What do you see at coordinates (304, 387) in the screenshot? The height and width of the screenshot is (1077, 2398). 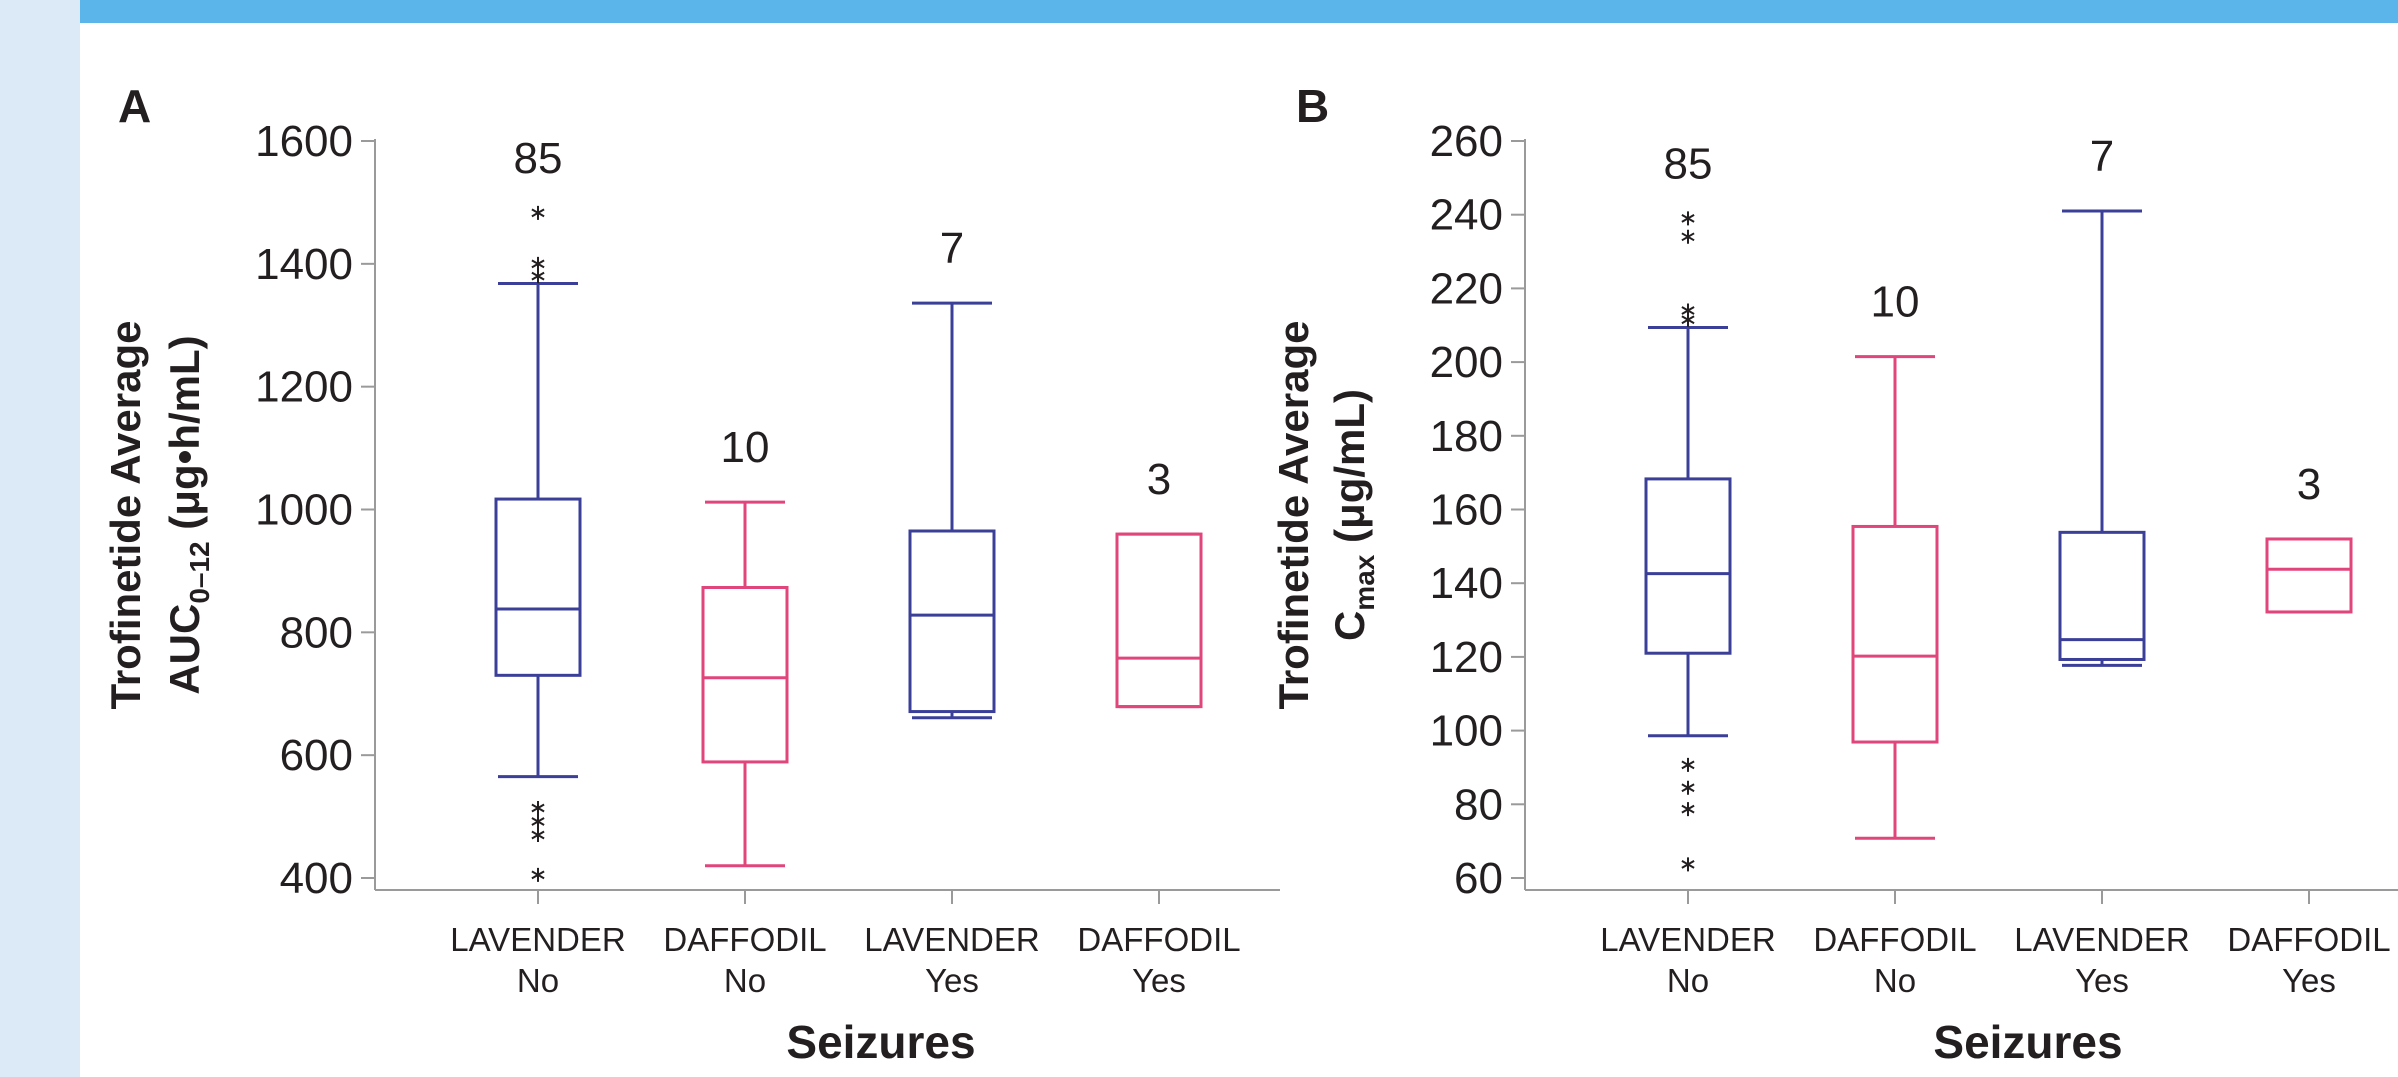 I see `y-tick-label: 1200` at bounding box center [304, 387].